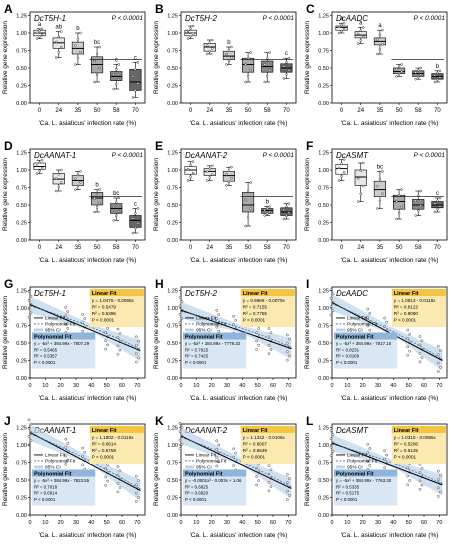 The image size is (454, 550). What do you see at coordinates (360, 111) in the screenshot?
I see `x-tick-label: 24` at bounding box center [360, 111].